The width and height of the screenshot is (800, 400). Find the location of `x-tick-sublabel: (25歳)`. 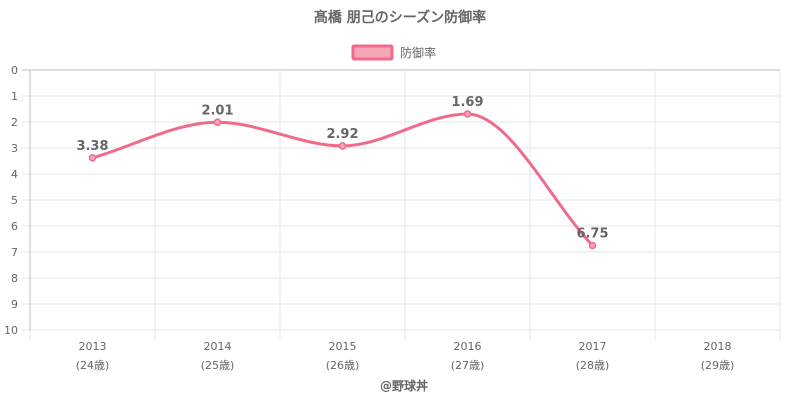

x-tick-sublabel: (25歳) is located at coordinates (218, 365).